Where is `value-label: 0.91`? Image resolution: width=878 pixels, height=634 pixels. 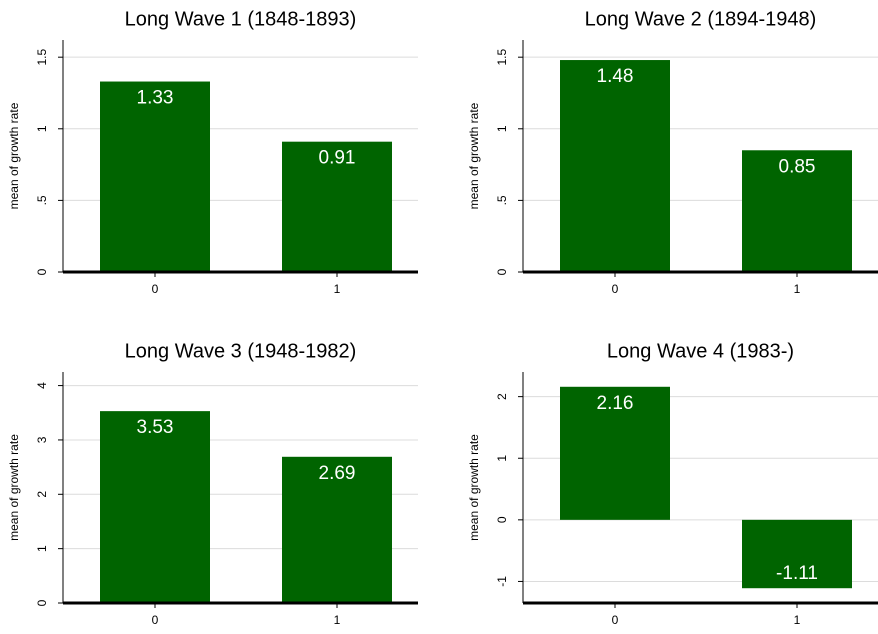 value-label: 0.91 is located at coordinates (337, 158).